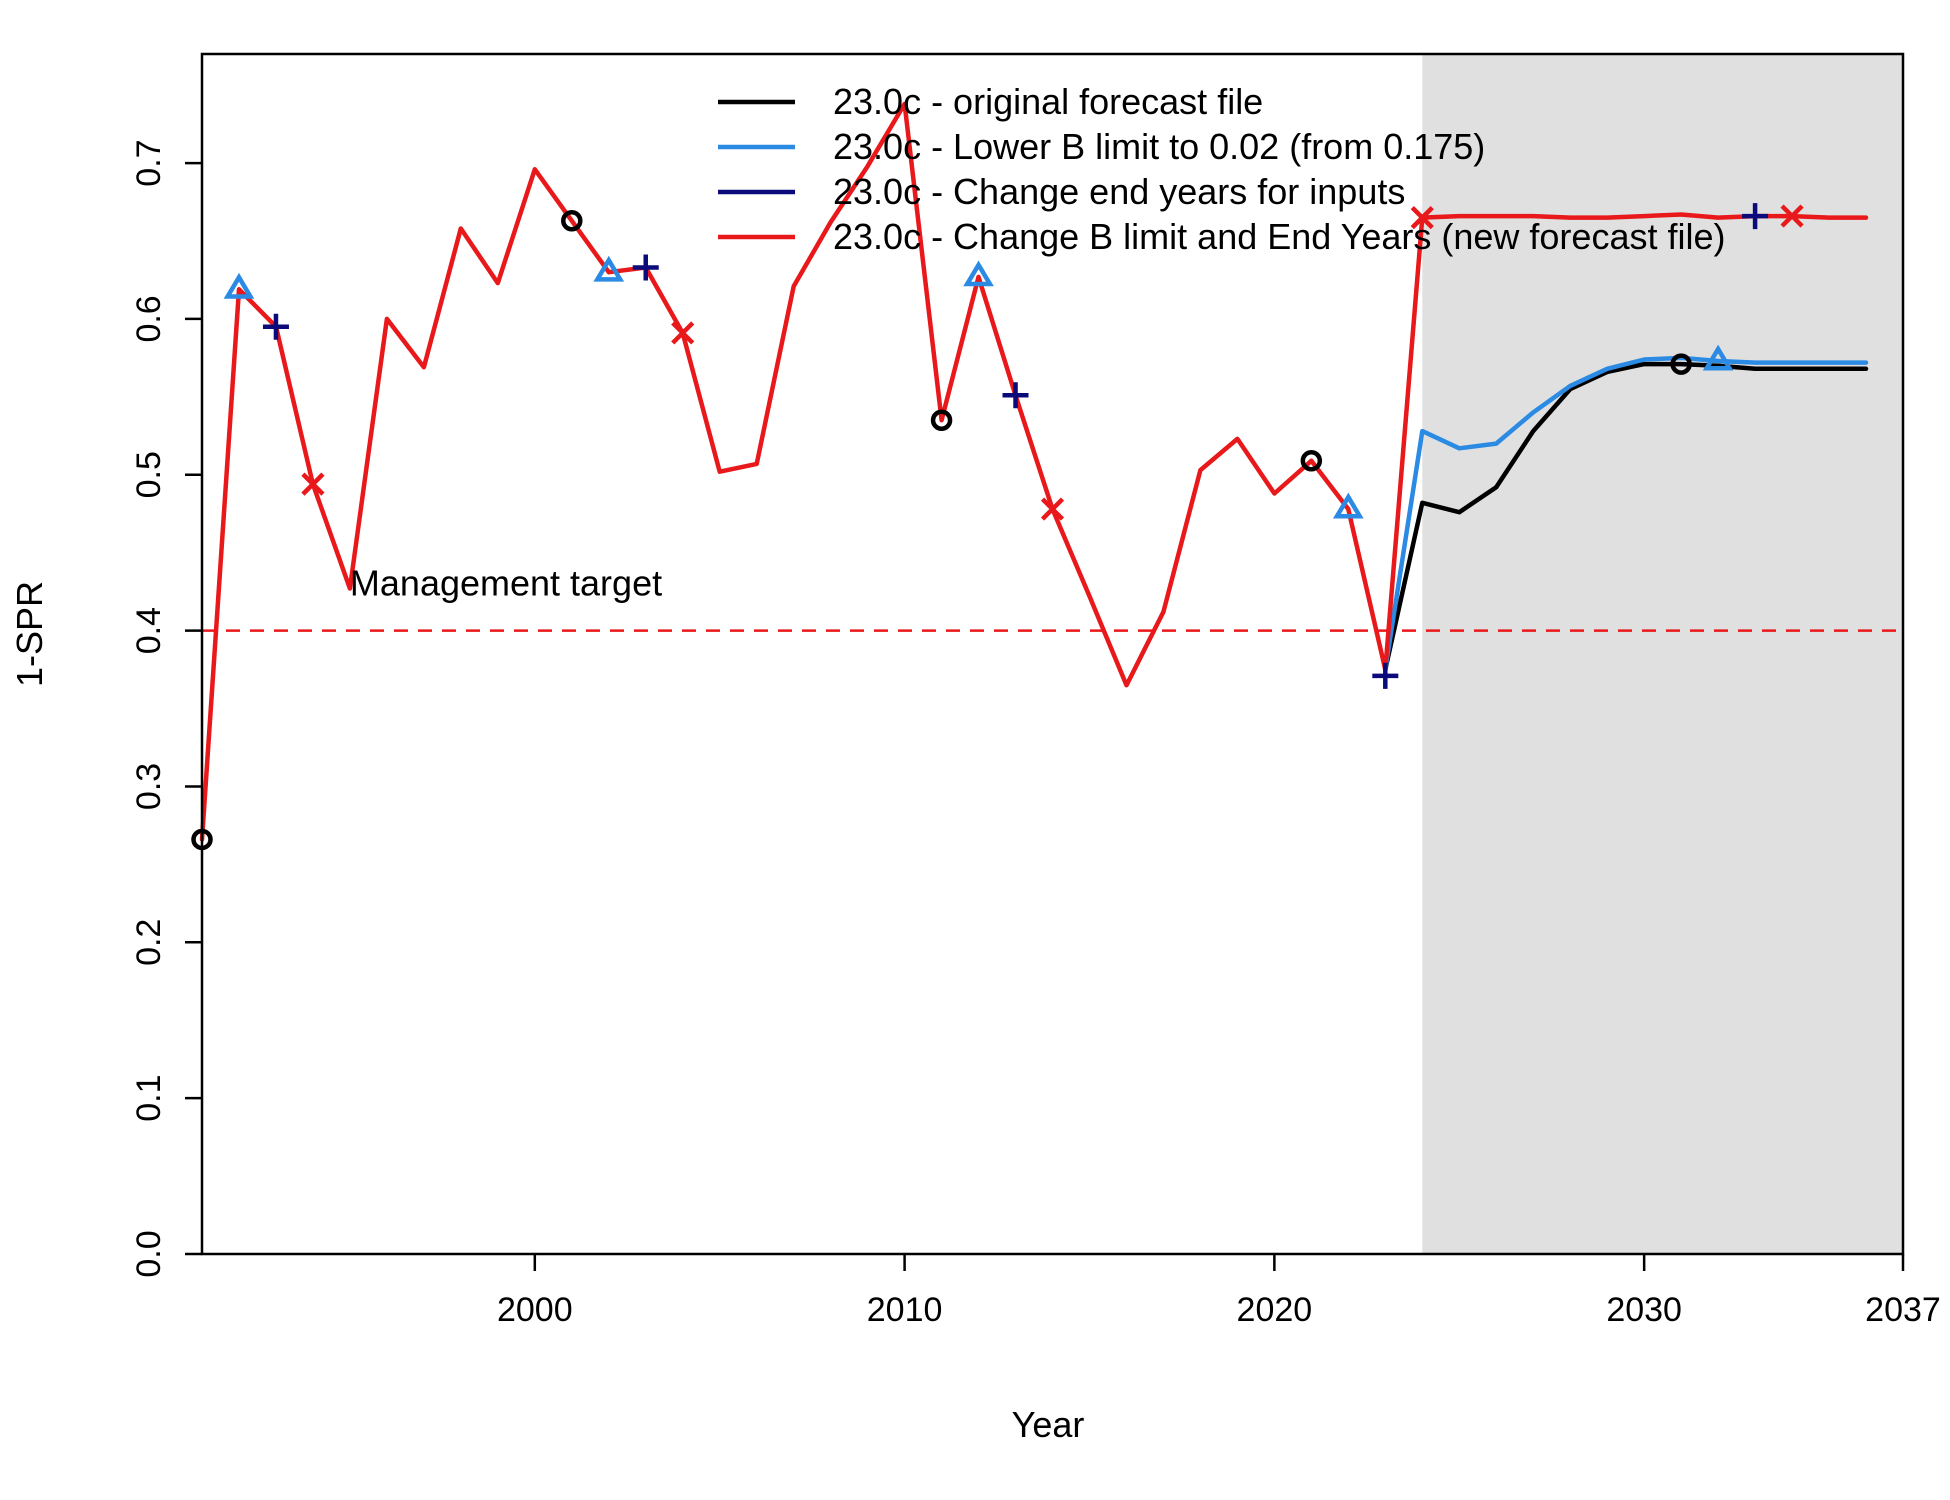 Image resolution: width=1950 pixels, height=1500 pixels. I want to click on y-tick-label-2: 0.1, so click(149, 1098).